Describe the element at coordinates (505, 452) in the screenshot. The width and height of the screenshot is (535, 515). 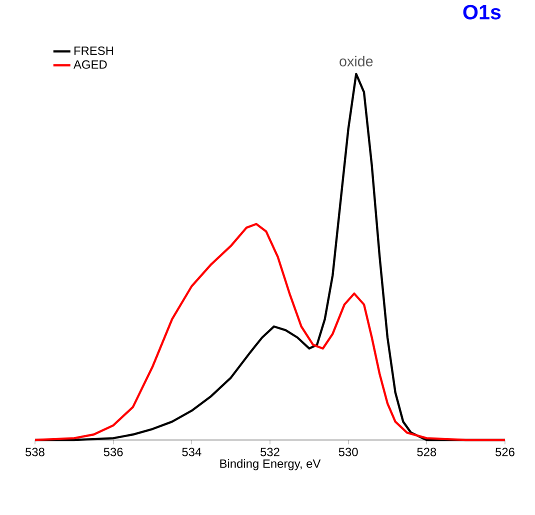
I see `x-tick-label: 526` at that location.